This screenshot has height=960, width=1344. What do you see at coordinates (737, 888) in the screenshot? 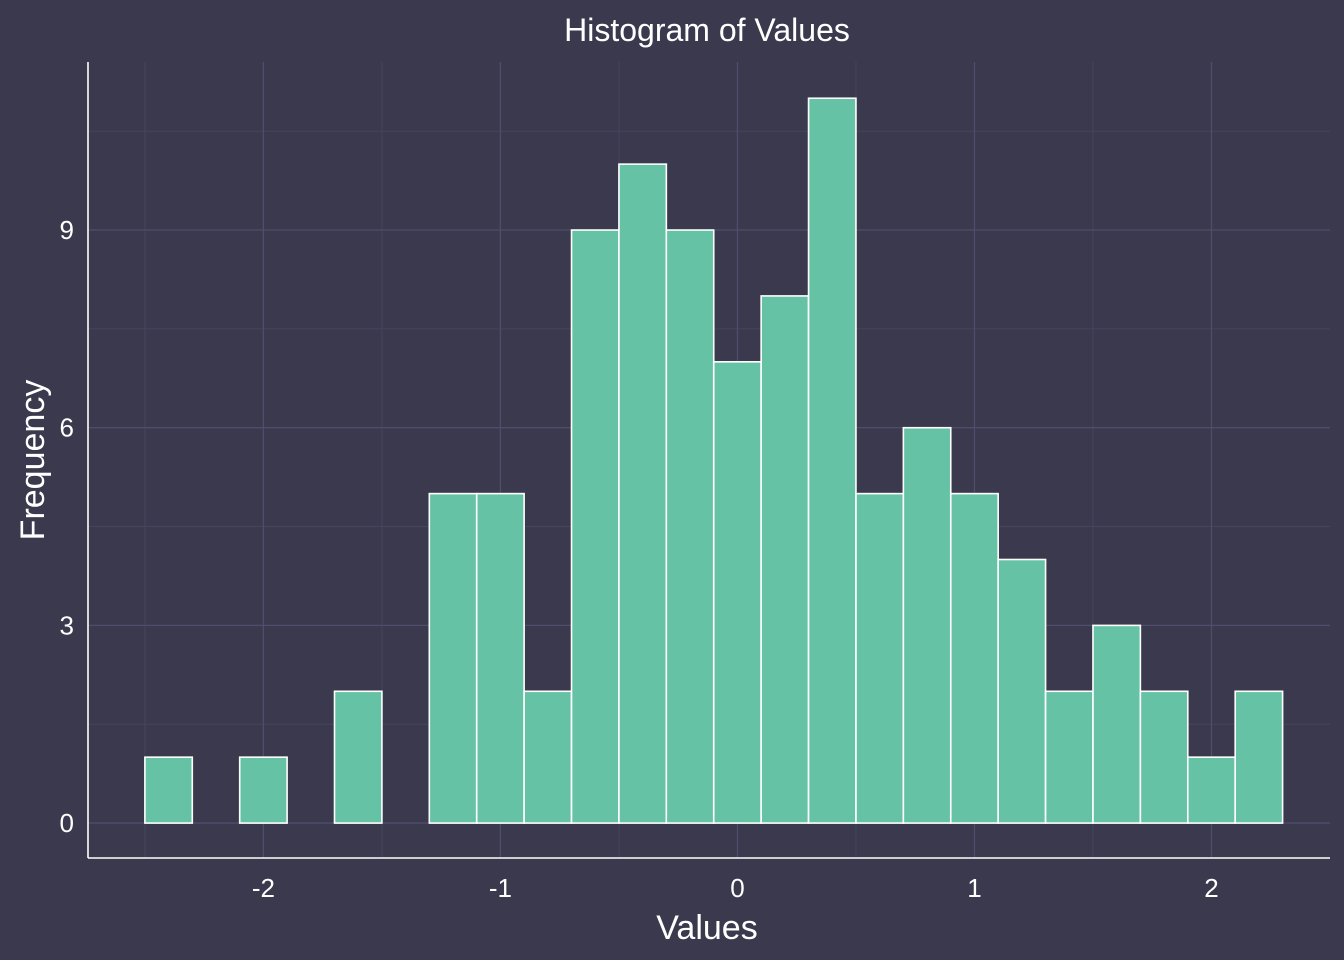
I see `x-tick-label: 0` at bounding box center [737, 888].